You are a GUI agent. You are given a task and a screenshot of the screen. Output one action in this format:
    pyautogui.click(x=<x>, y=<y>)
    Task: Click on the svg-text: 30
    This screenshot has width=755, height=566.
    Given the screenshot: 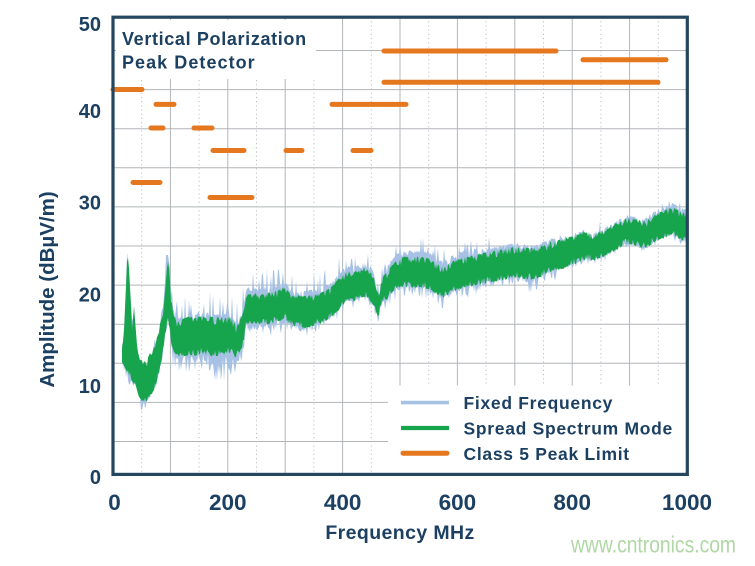 What is the action you would take?
    pyautogui.click(x=90, y=204)
    